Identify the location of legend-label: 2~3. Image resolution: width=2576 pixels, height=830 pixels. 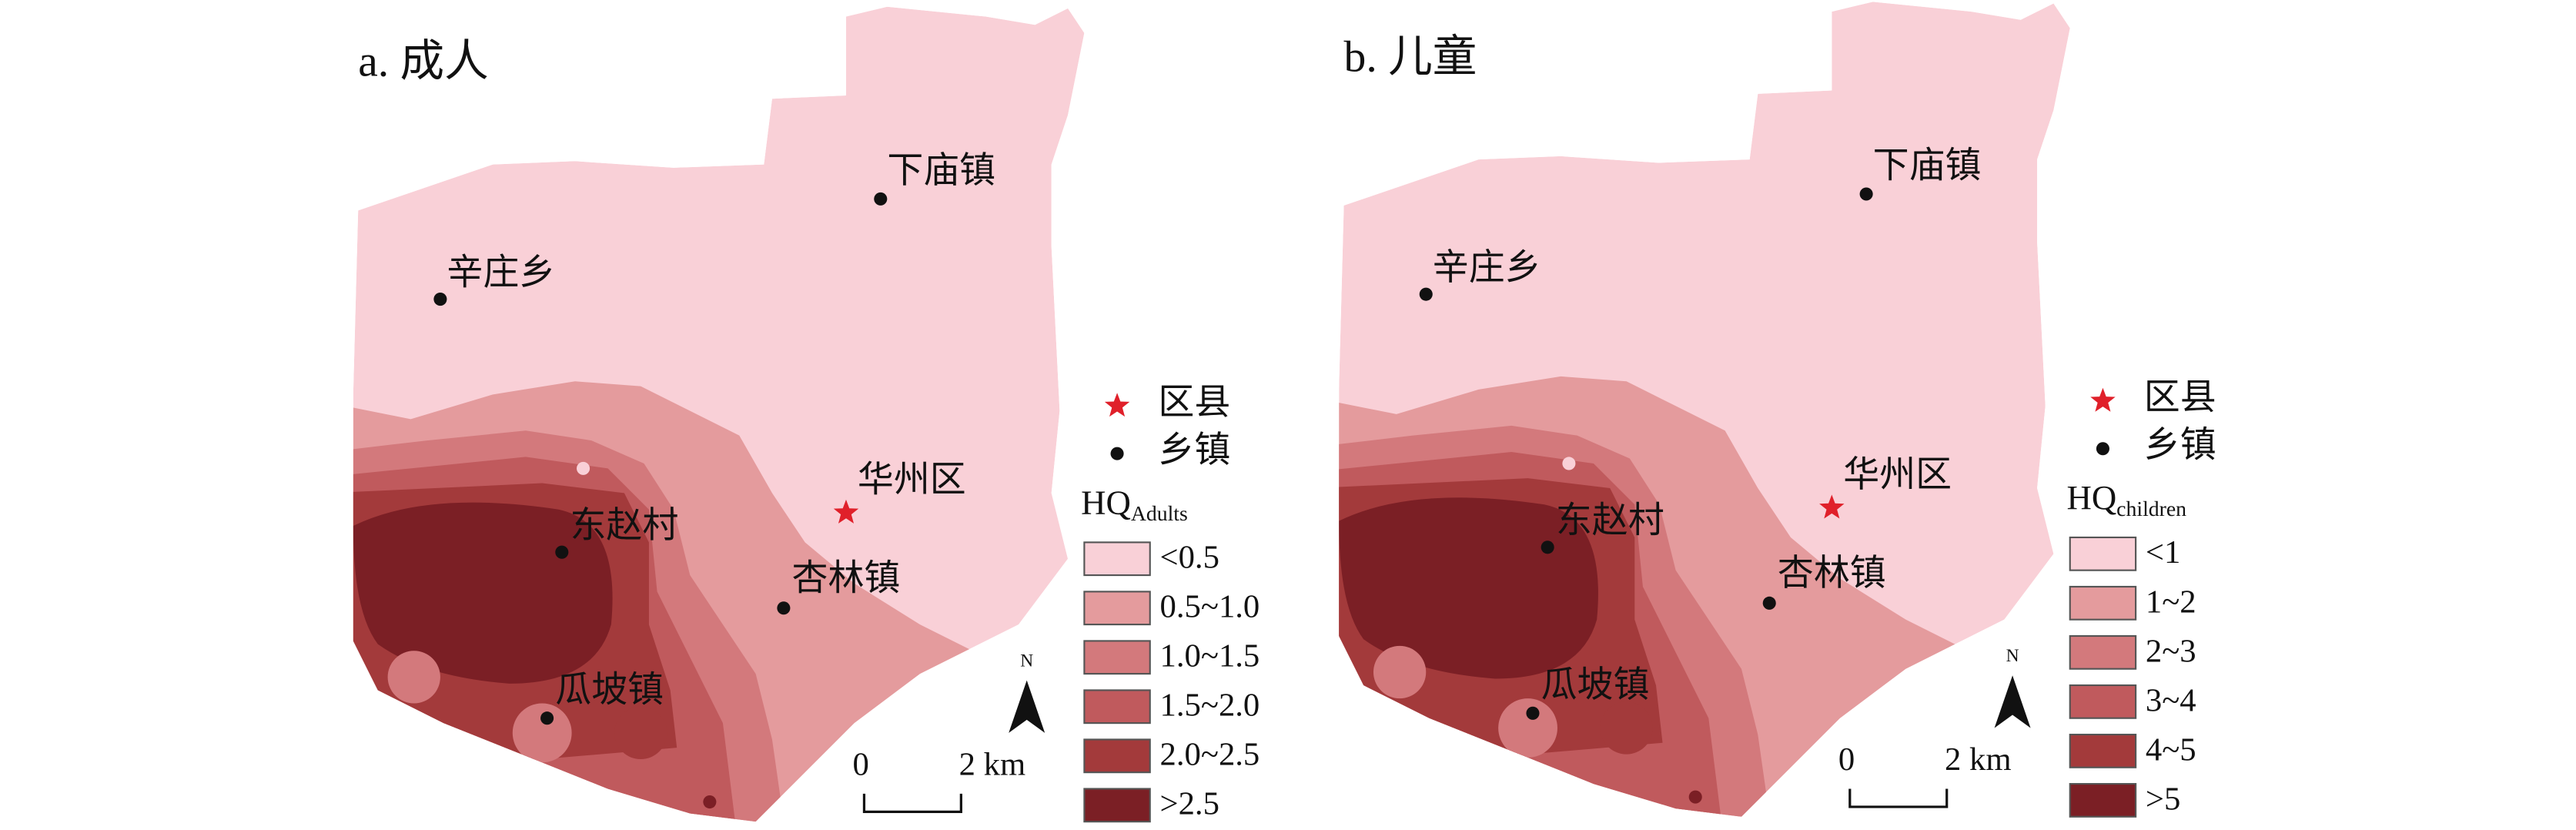
(2171, 651).